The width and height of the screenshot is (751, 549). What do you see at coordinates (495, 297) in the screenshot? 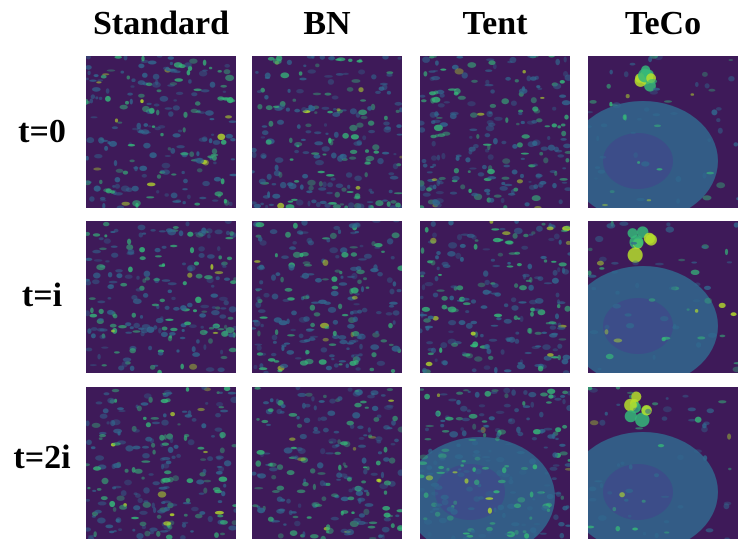
I see `feature-map-tent-ti` at bounding box center [495, 297].